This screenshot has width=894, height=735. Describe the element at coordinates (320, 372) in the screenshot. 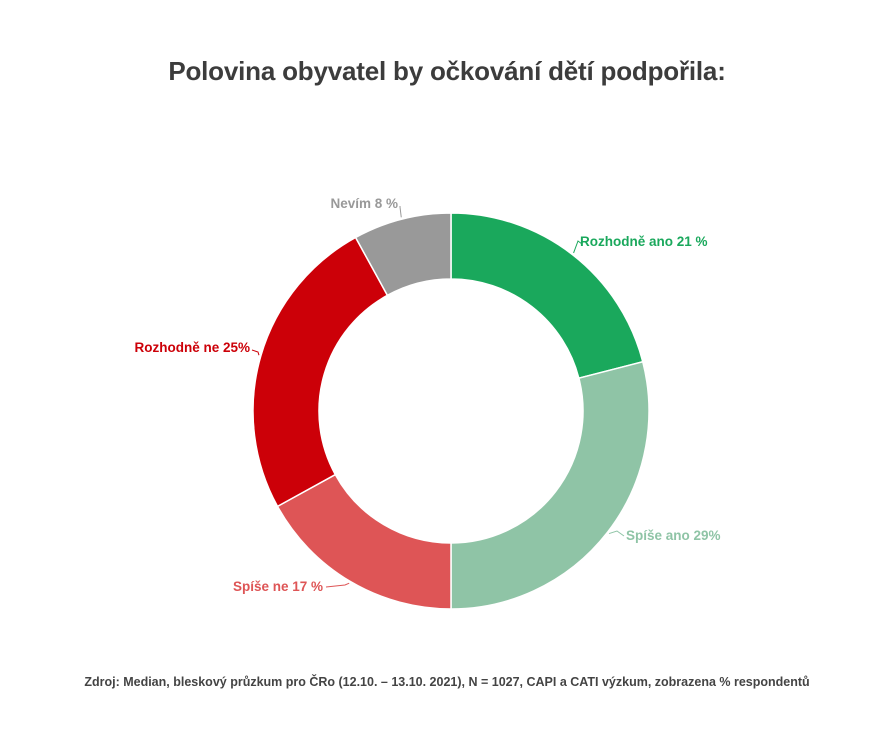

I see `slice-rozhodn-ne` at that location.